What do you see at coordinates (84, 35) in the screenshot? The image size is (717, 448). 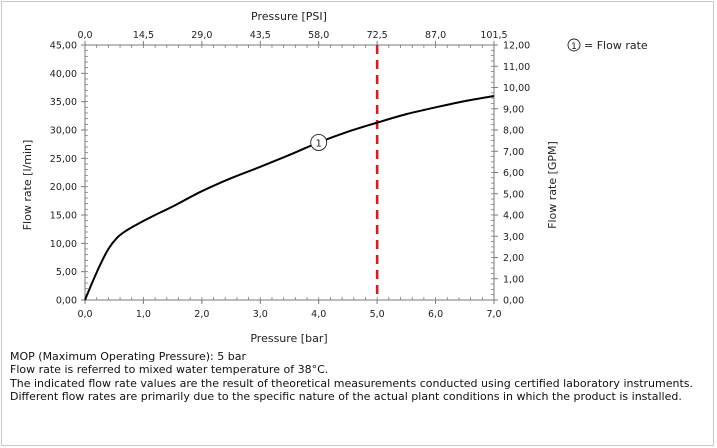 I see `x-top-tick-label: 0,0` at bounding box center [84, 35].